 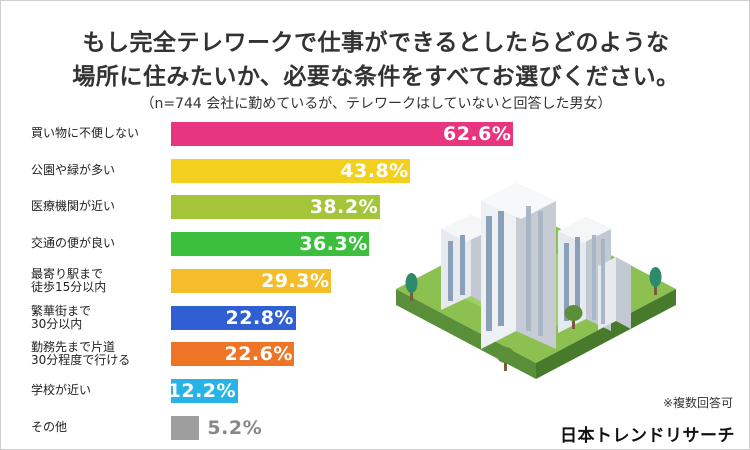 I want to click on value-label: 5.2%, so click(x=235, y=427).